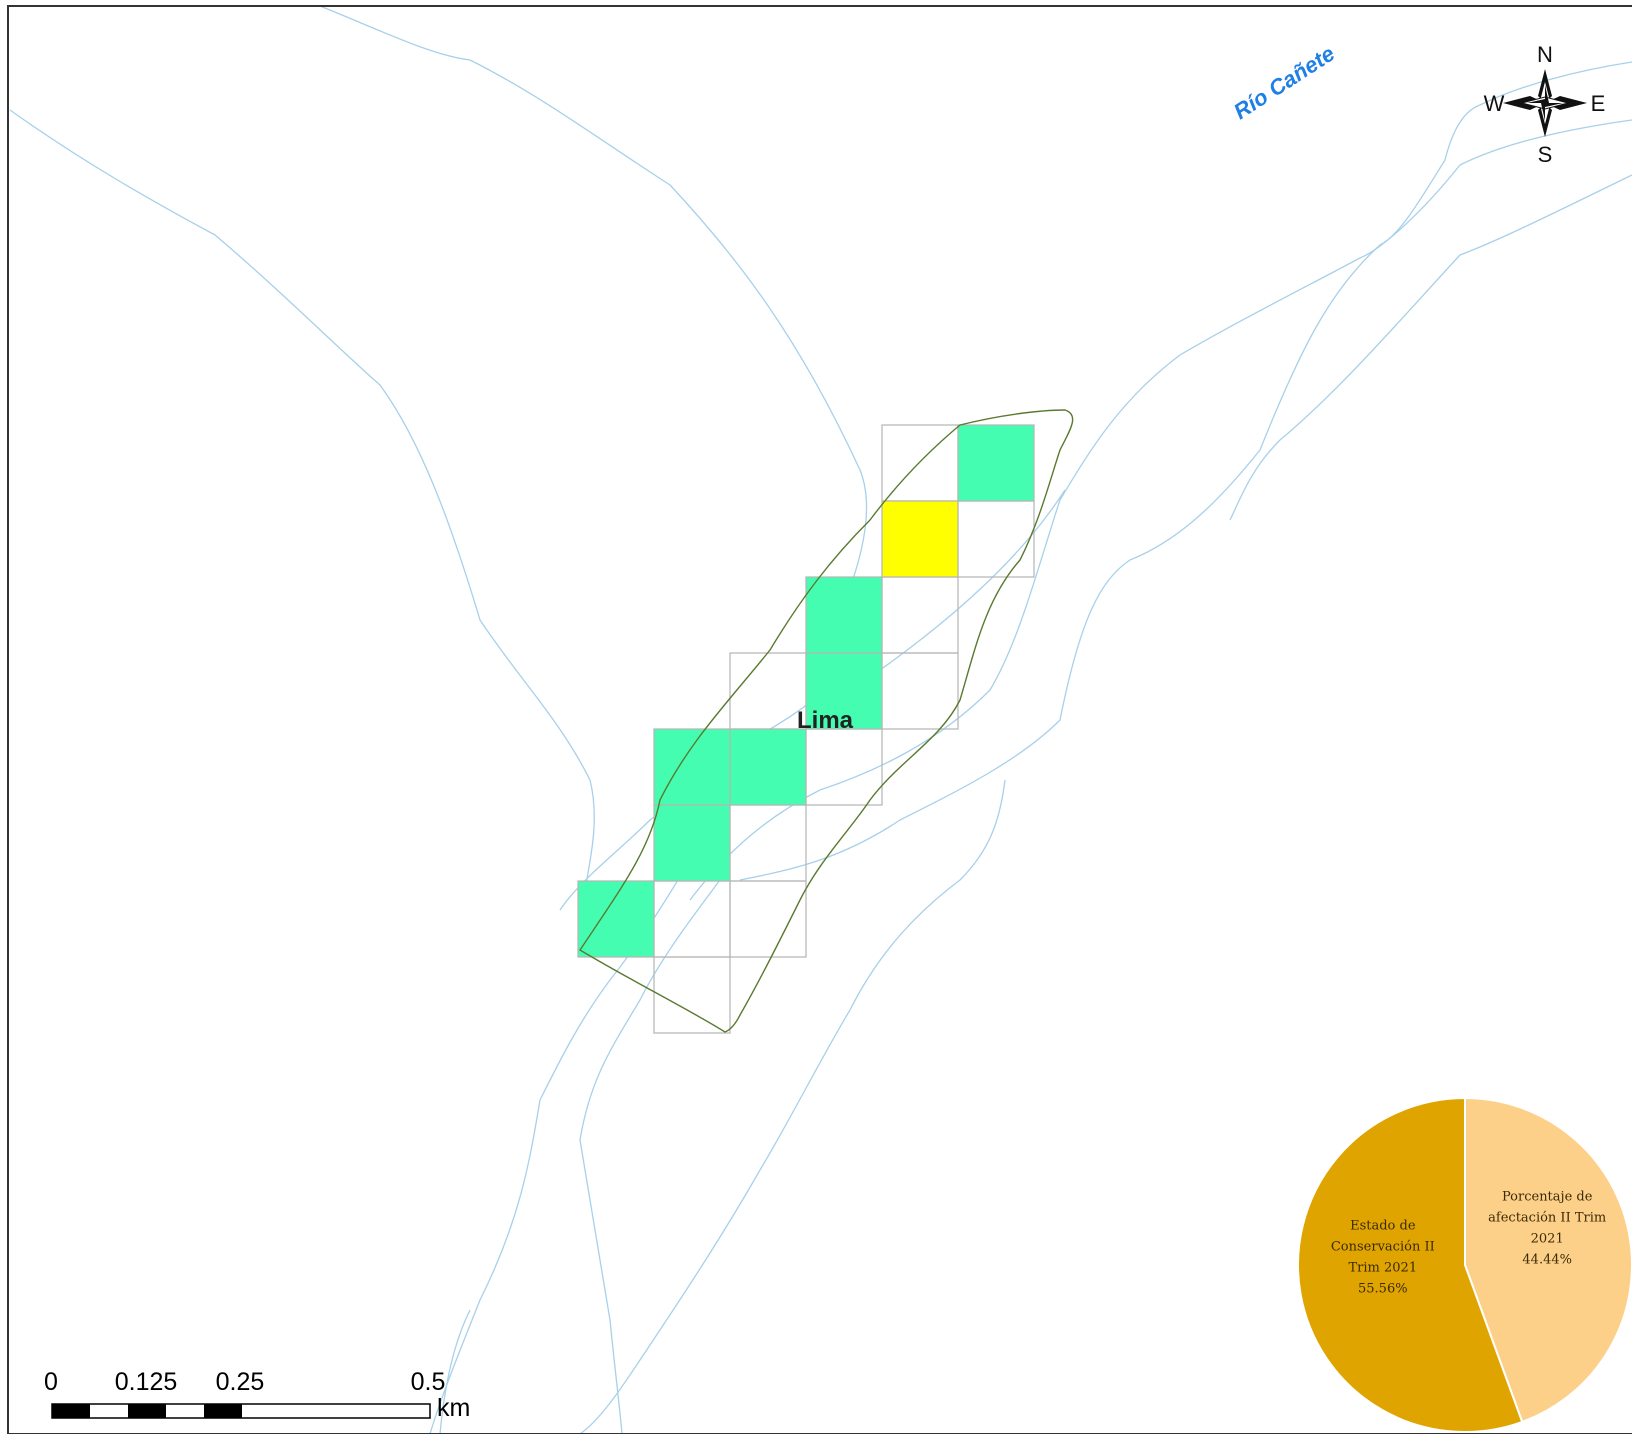 The image size is (1632, 1434). I want to click on study-area-boundary, so click(826, 721).